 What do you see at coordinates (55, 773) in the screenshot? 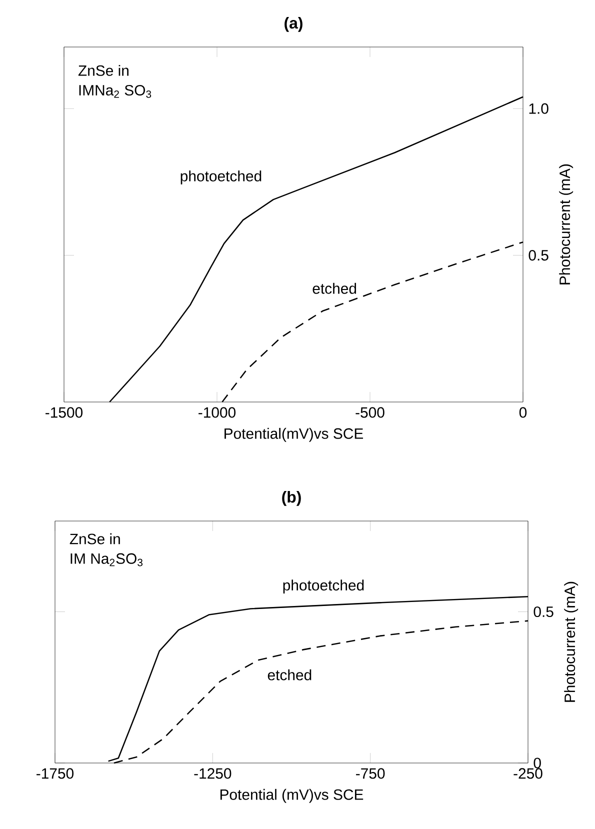
I see `x-tick-label: -1750` at bounding box center [55, 773].